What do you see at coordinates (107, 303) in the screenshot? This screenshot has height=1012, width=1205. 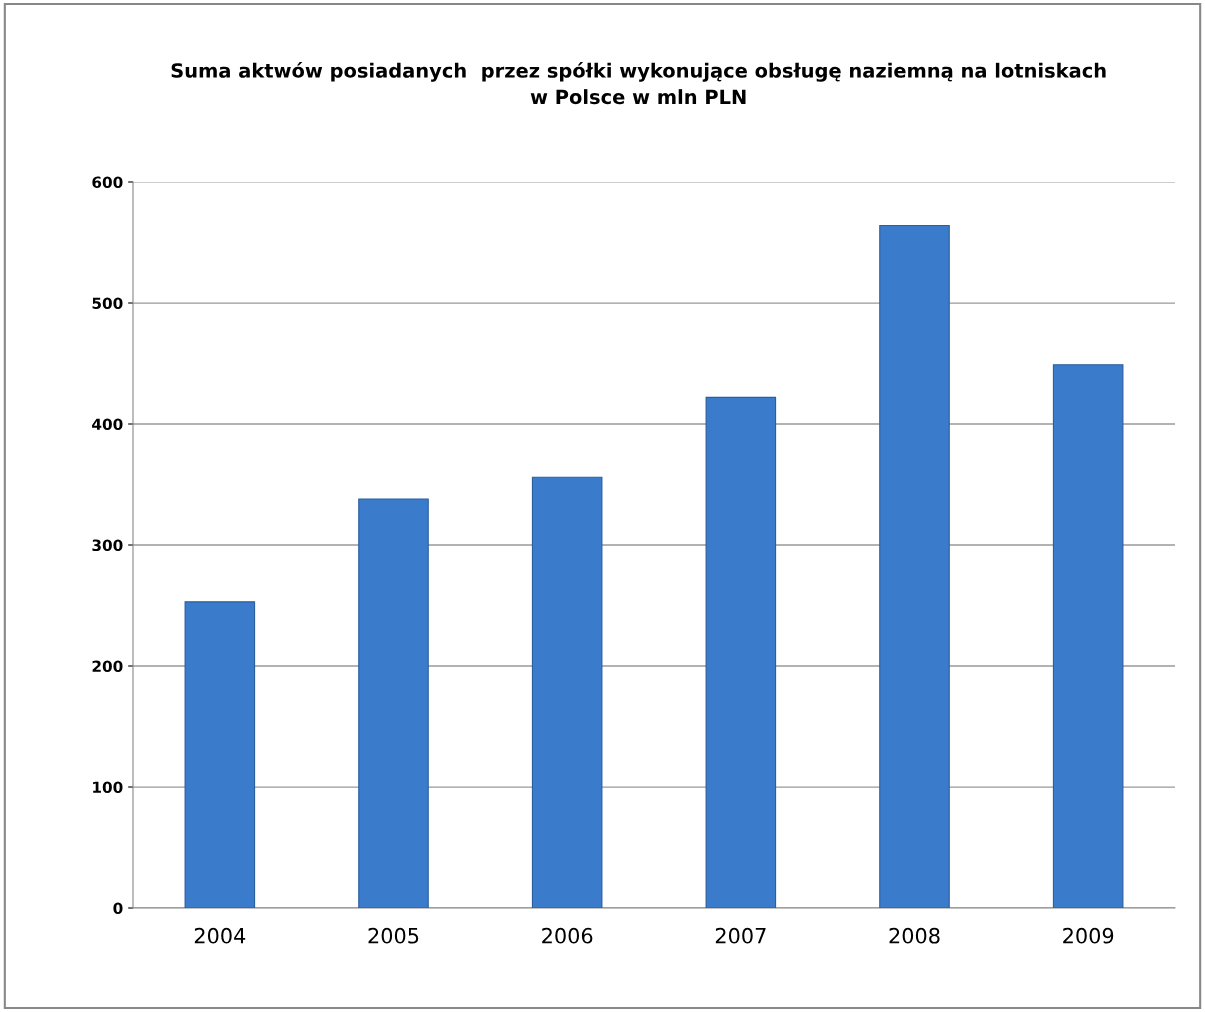 I see `y-tick-label: 500` at bounding box center [107, 303].